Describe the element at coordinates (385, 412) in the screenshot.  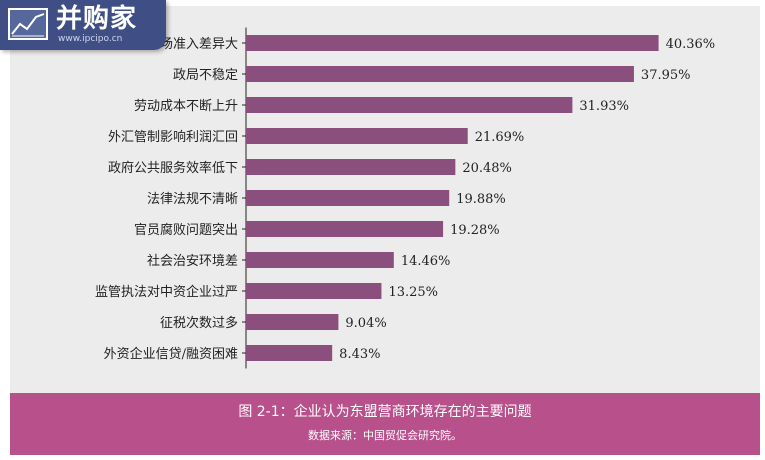
I see `figure-title: 图 2-1：企业认为东盟营商环境存在的主要问题` at that location.